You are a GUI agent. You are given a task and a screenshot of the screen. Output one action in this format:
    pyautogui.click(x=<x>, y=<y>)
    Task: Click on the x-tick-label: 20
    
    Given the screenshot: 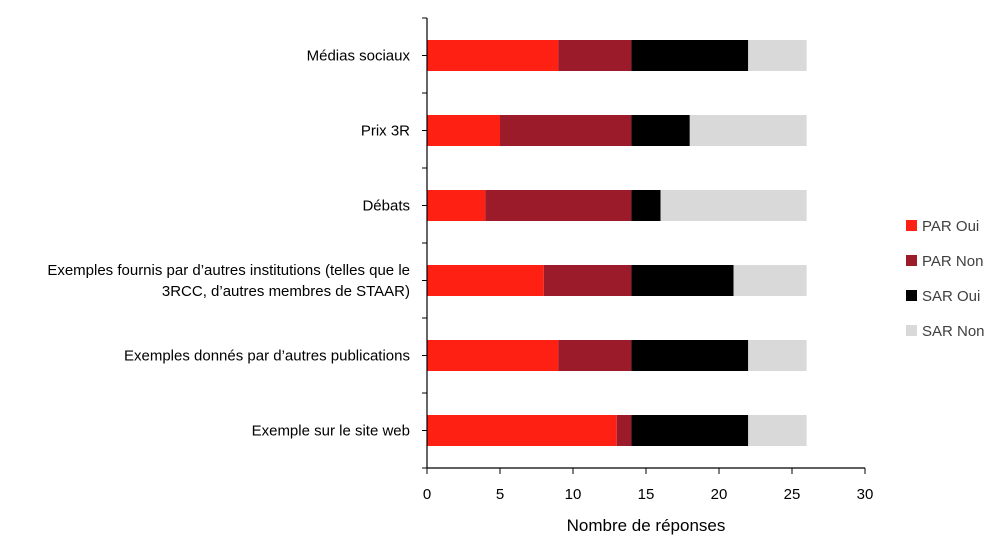 What is the action you would take?
    pyautogui.click(x=719, y=494)
    